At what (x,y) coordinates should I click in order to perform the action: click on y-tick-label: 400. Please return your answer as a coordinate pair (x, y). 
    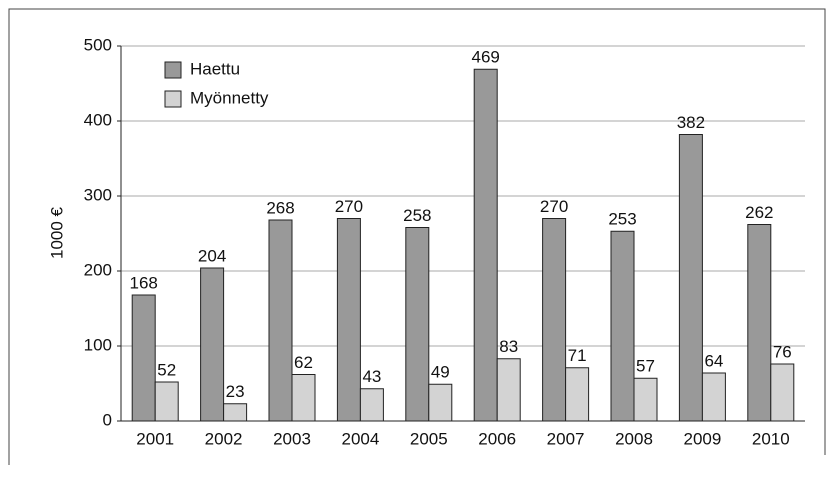
    Looking at the image, I should click on (98, 119).